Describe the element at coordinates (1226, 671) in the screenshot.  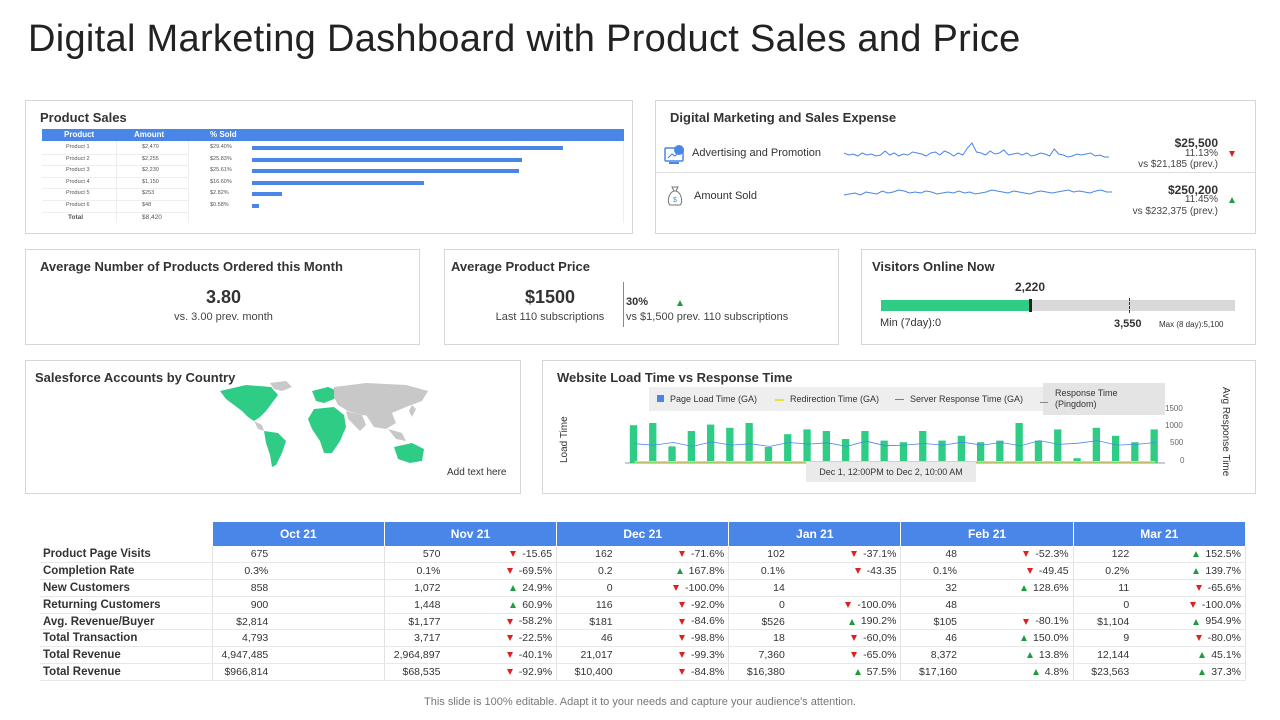
I see `change-text: 37.3%` at that location.